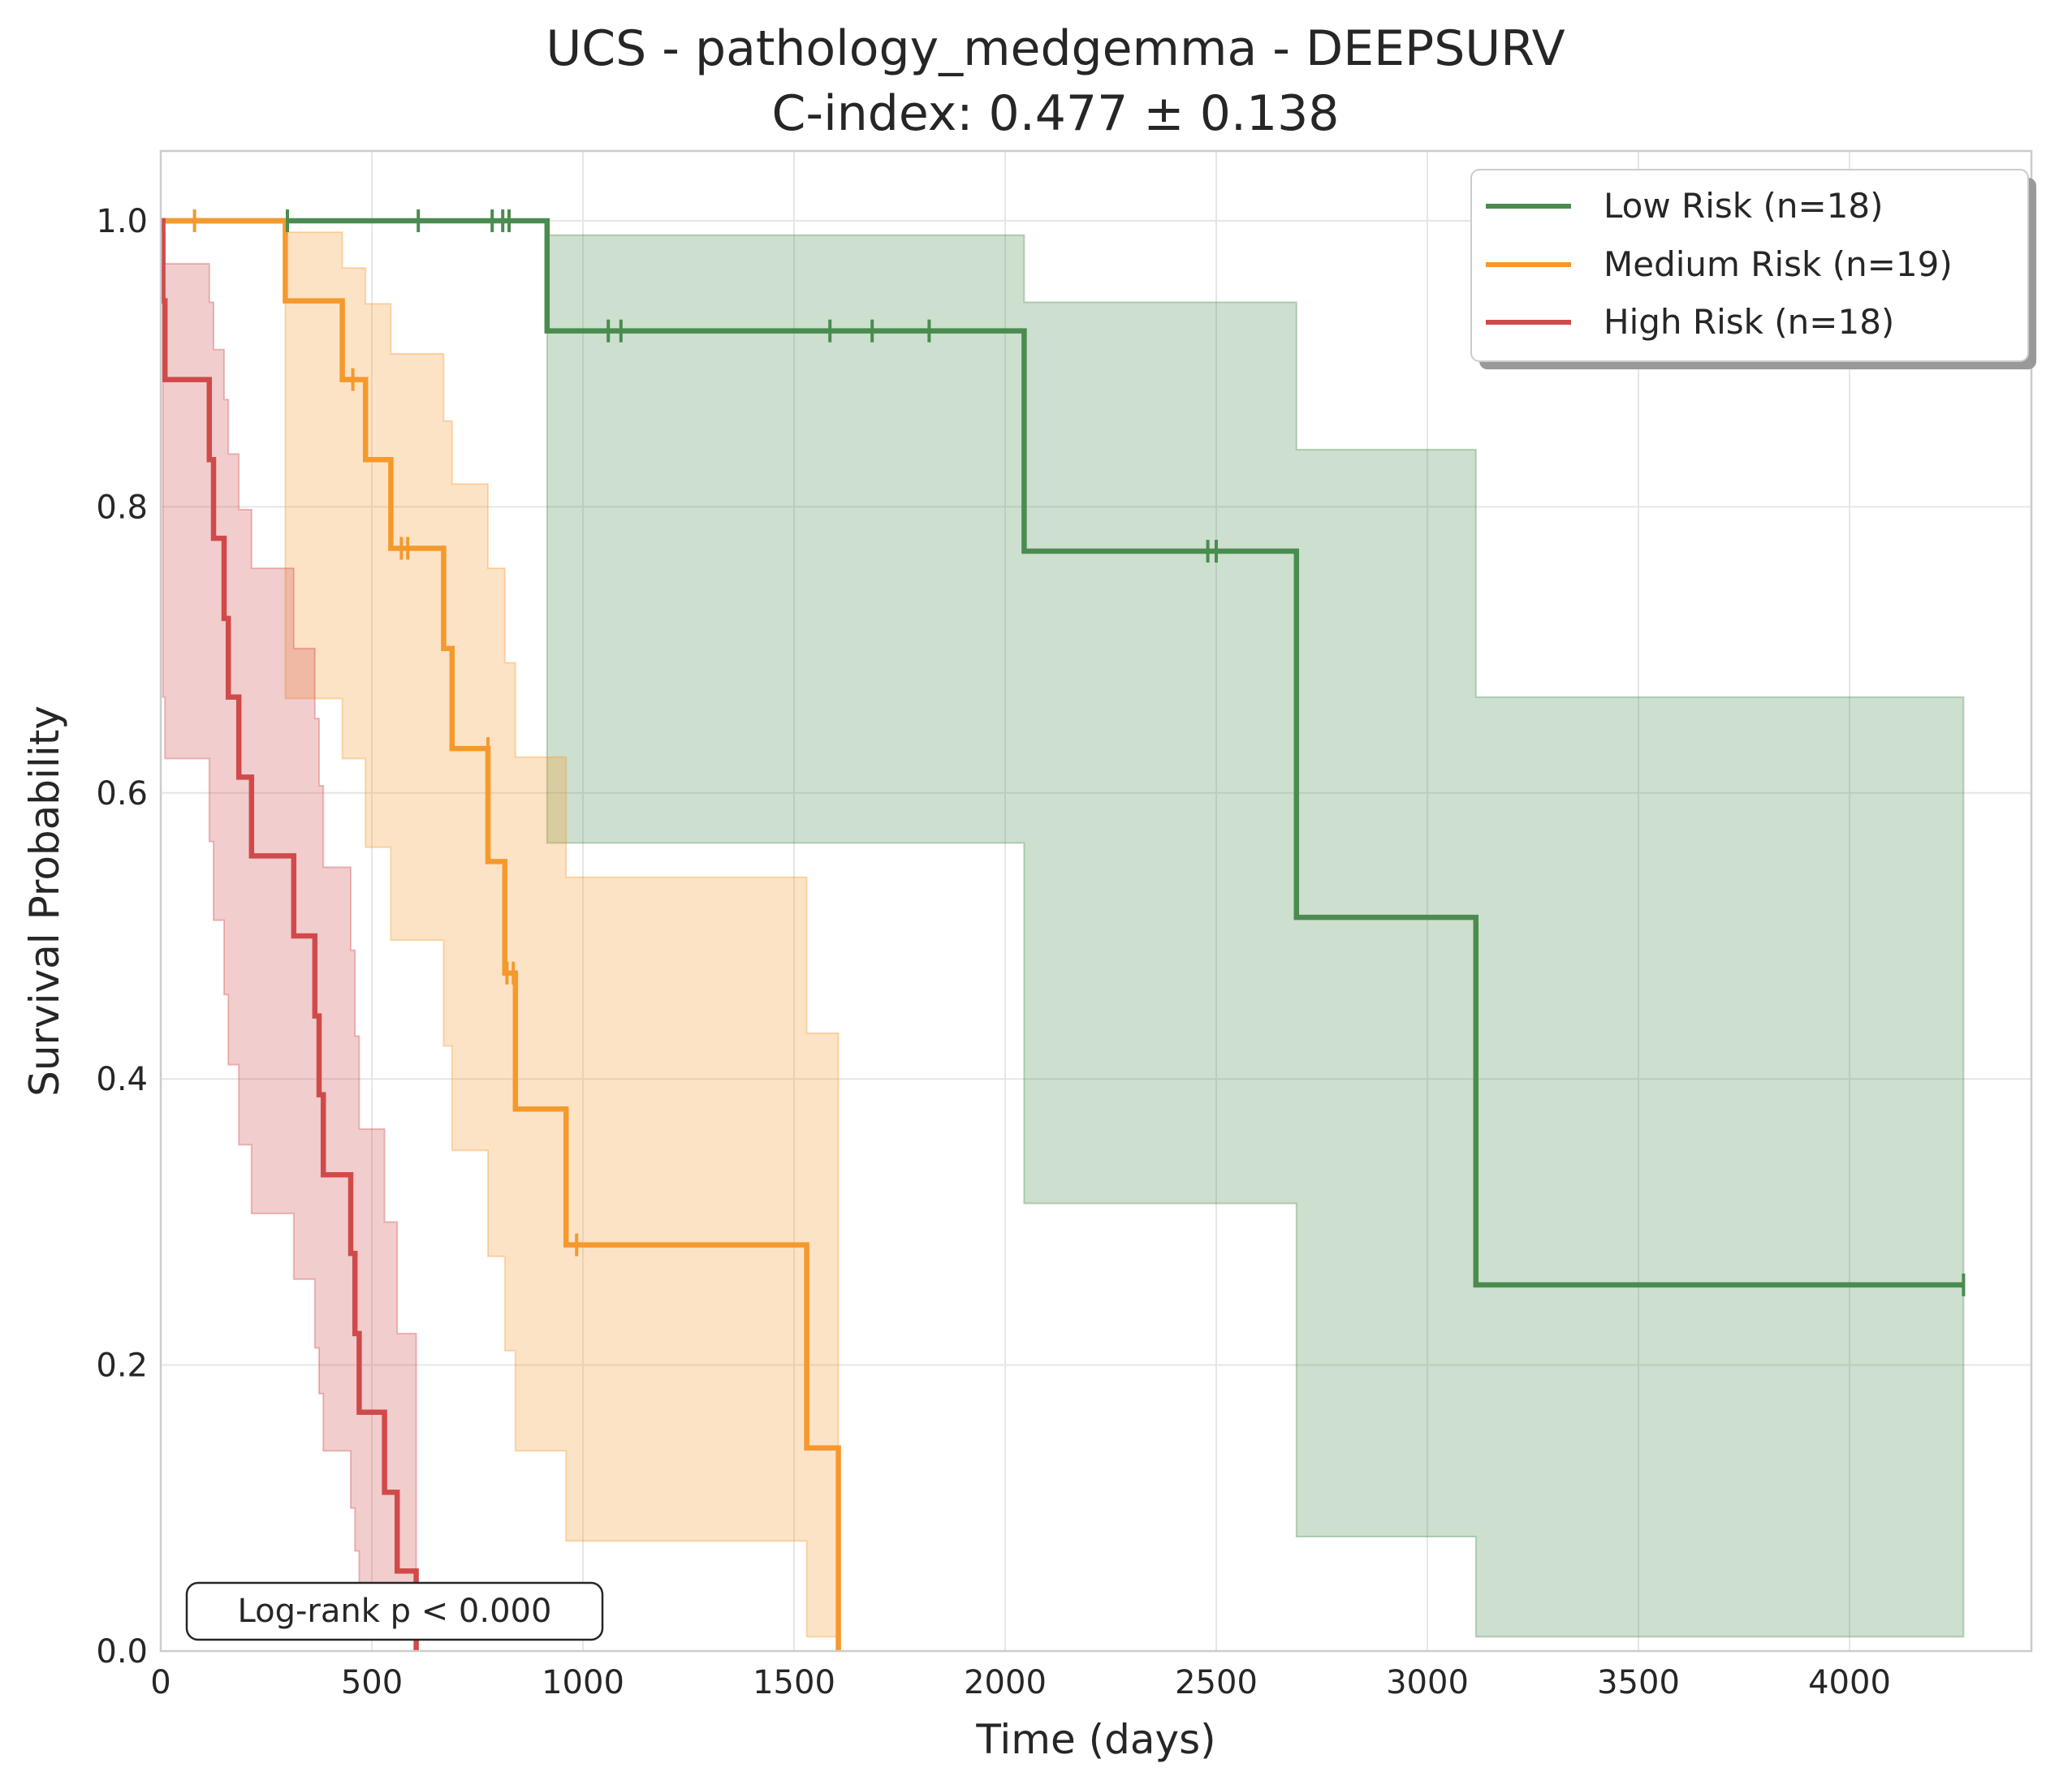 Image resolution: width=2072 pixels, height=1785 pixels. I want to click on annotation-box, so click(394, 1611).